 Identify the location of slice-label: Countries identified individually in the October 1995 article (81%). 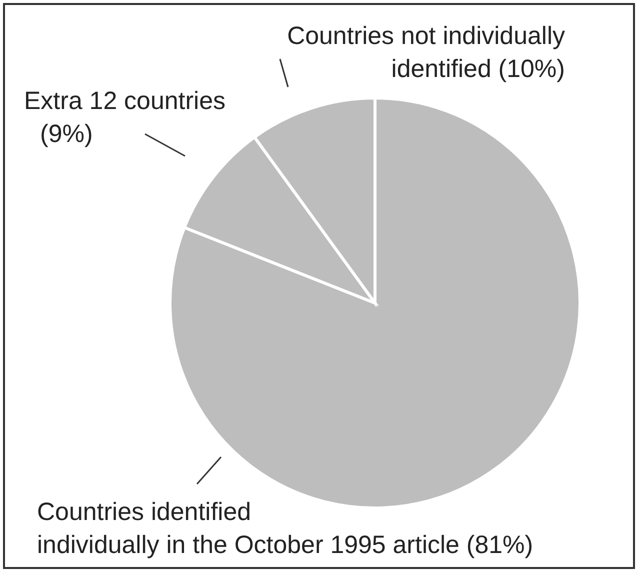
(285, 528).